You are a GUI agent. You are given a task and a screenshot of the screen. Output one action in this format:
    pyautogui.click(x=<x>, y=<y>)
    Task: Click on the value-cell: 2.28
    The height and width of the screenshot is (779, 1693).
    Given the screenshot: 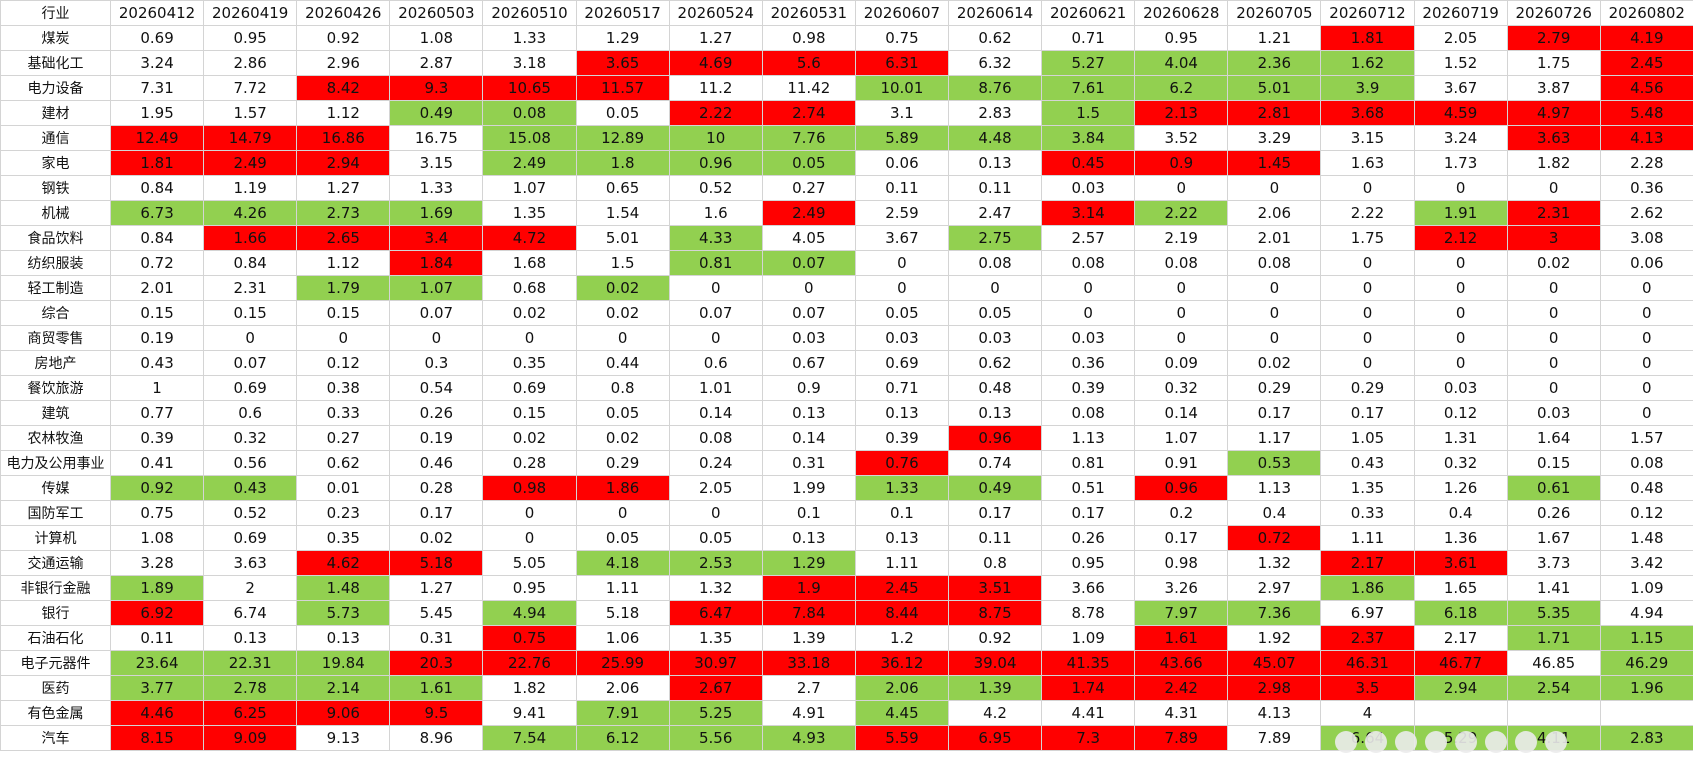 What is the action you would take?
    pyautogui.click(x=1646, y=163)
    